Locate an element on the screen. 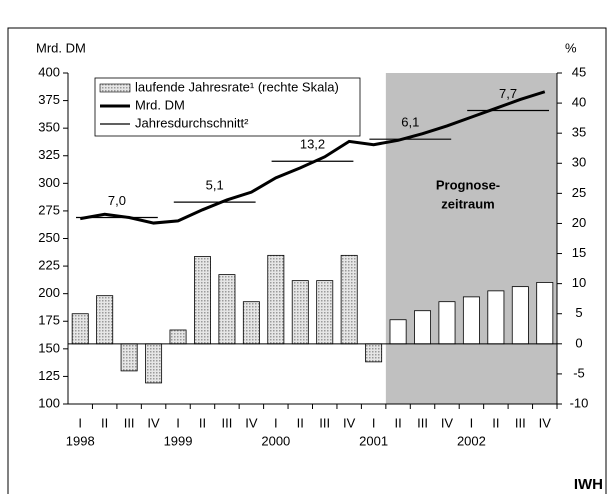 The height and width of the screenshot is (494, 613). y-tick-label: 200 is located at coordinates (49, 292).